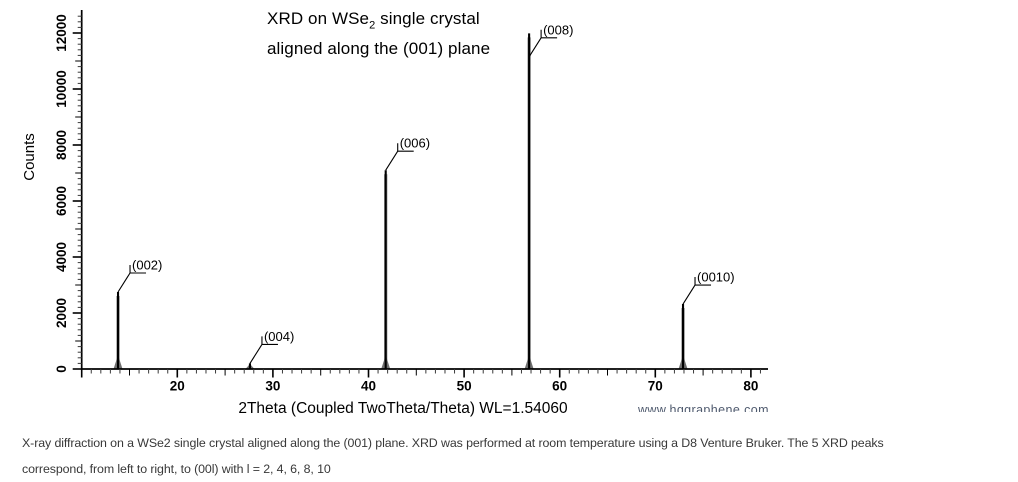 The width and height of the screenshot is (1018, 482). I want to click on y-tick-label: 6000, so click(61, 201).